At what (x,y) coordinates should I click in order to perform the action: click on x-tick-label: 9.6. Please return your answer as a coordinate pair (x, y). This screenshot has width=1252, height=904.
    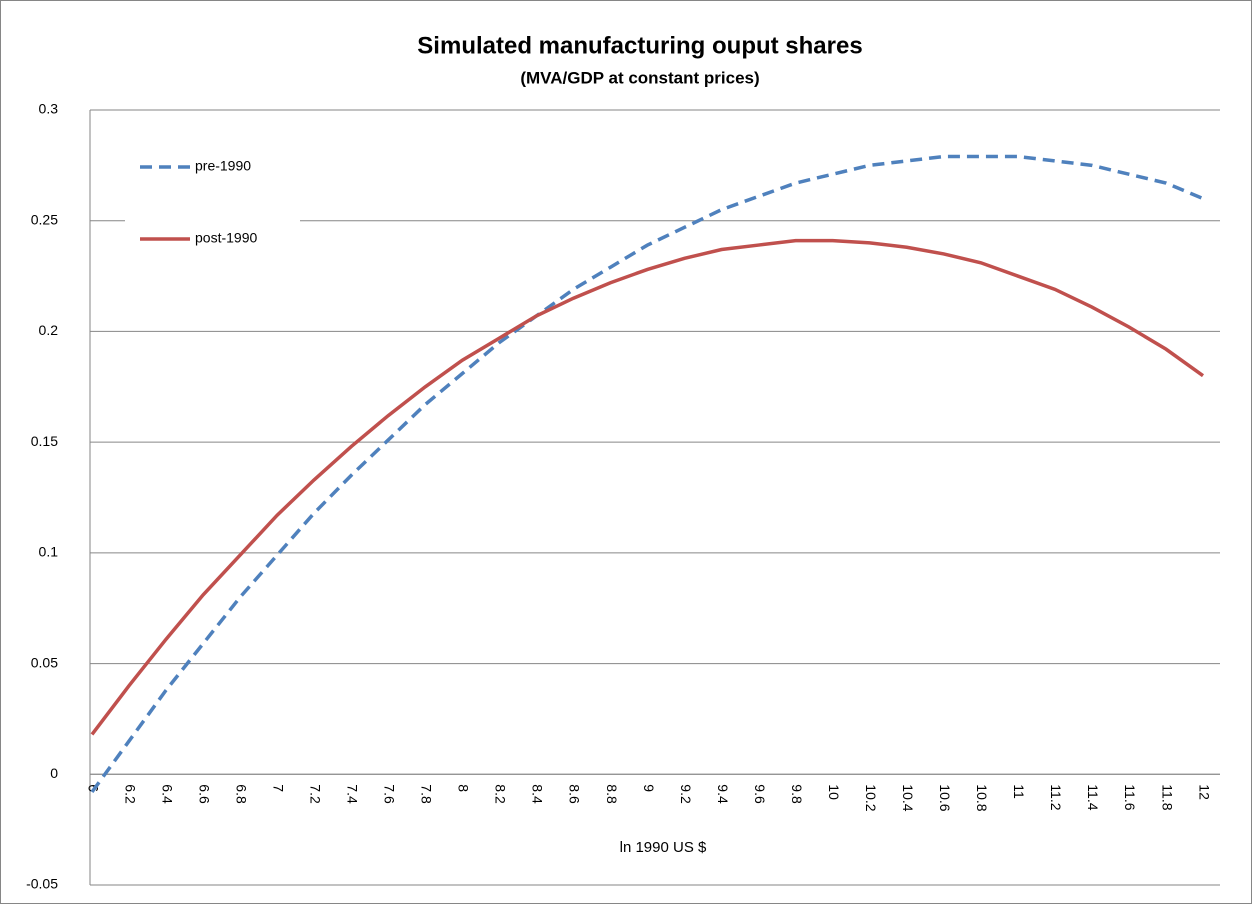
    Looking at the image, I should click on (760, 794).